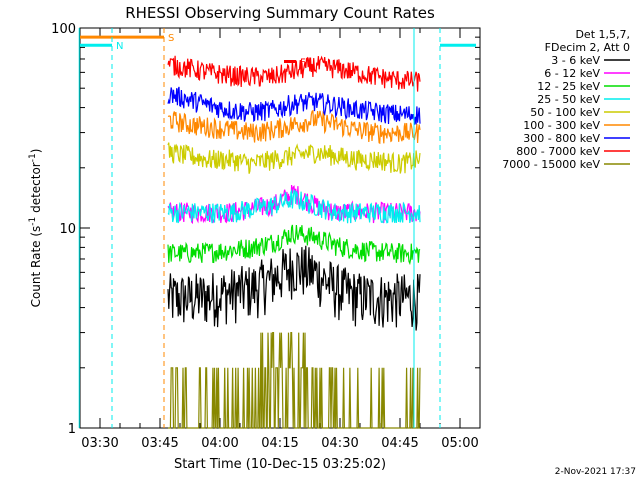 Image resolution: width=640 pixels, height=480 pixels. Describe the element at coordinates (587, 47) in the screenshot. I see `legend-header: FDecim 2, Att 0` at that location.